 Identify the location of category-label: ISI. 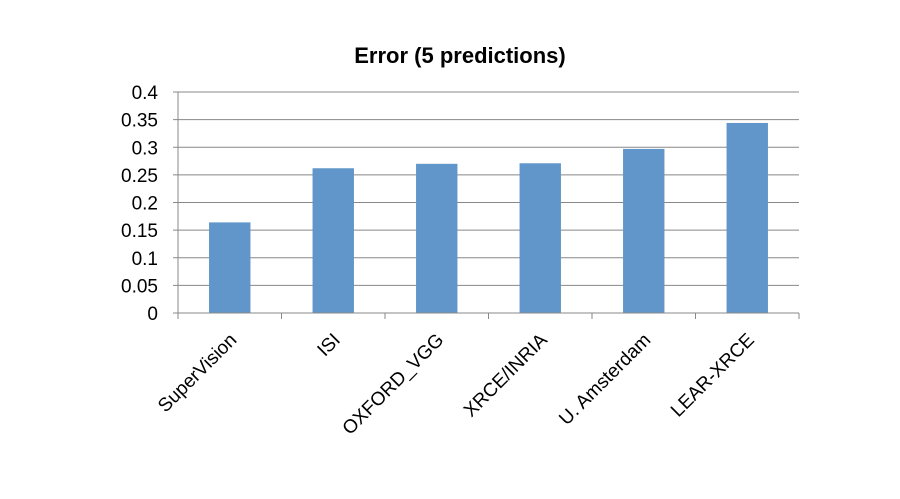
(329, 345).